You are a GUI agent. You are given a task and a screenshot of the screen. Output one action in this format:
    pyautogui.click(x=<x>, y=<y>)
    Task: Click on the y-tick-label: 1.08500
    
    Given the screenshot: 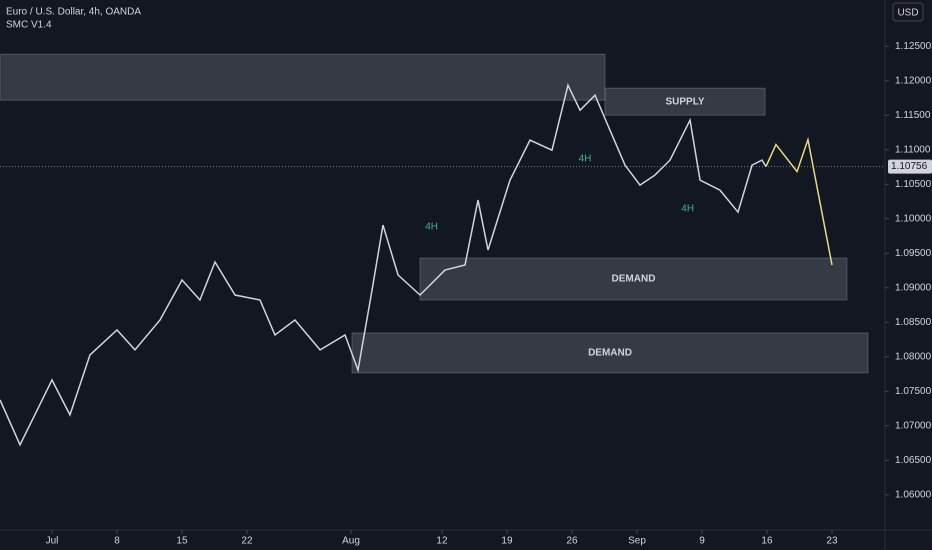 What is the action you would take?
    pyautogui.click(x=913, y=322)
    